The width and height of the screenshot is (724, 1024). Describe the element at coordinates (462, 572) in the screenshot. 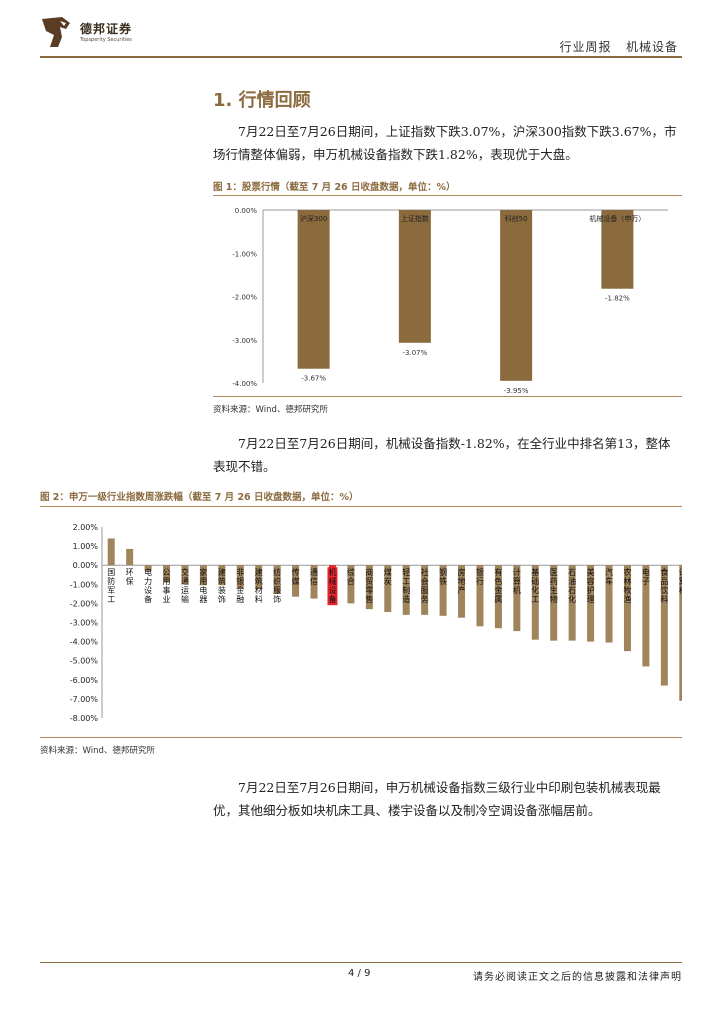

I see `category-label-char: 房` at that location.